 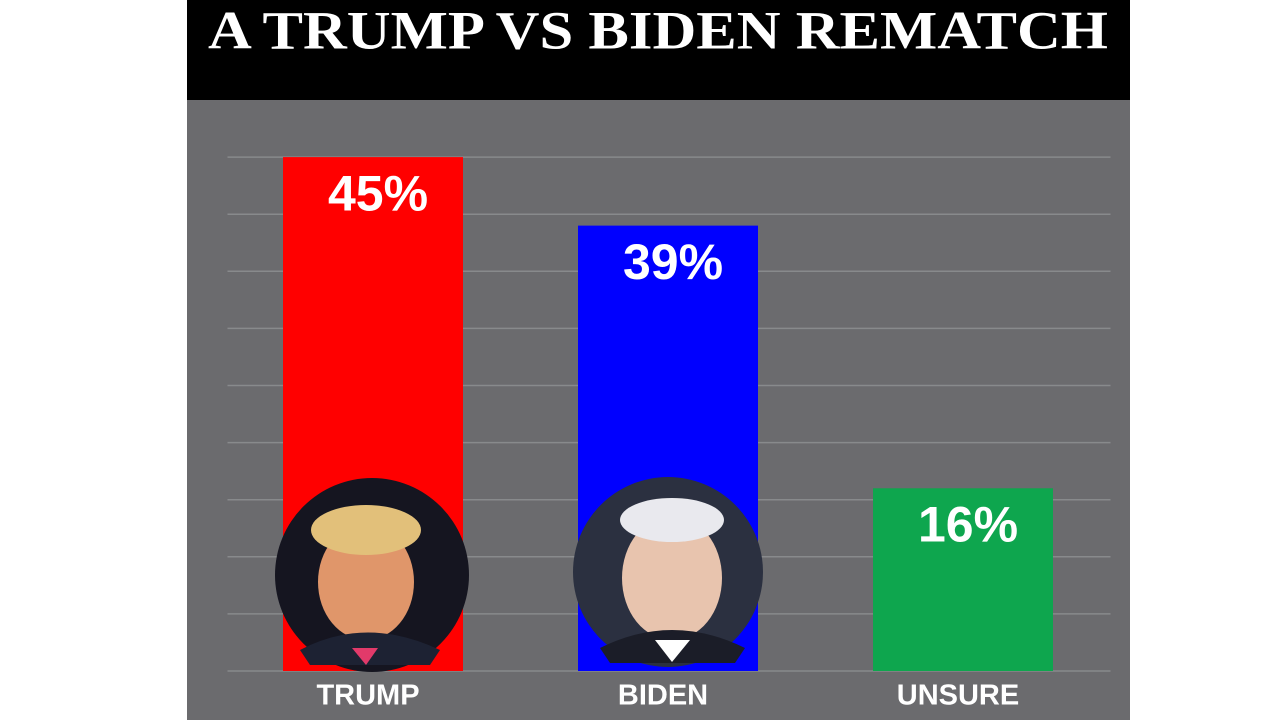 I want to click on chart-title: A TRUMP VS BIDEN REMATCH, so click(x=658, y=30).